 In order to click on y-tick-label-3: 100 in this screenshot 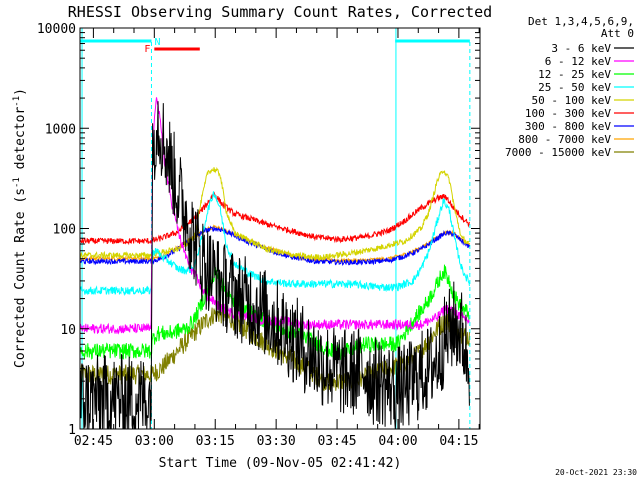, I will do `click(64, 230)`.